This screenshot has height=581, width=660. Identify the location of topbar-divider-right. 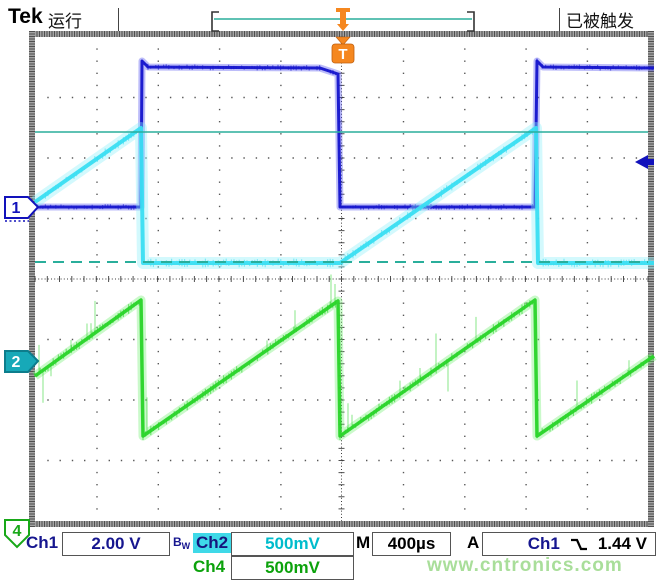
(559, 19).